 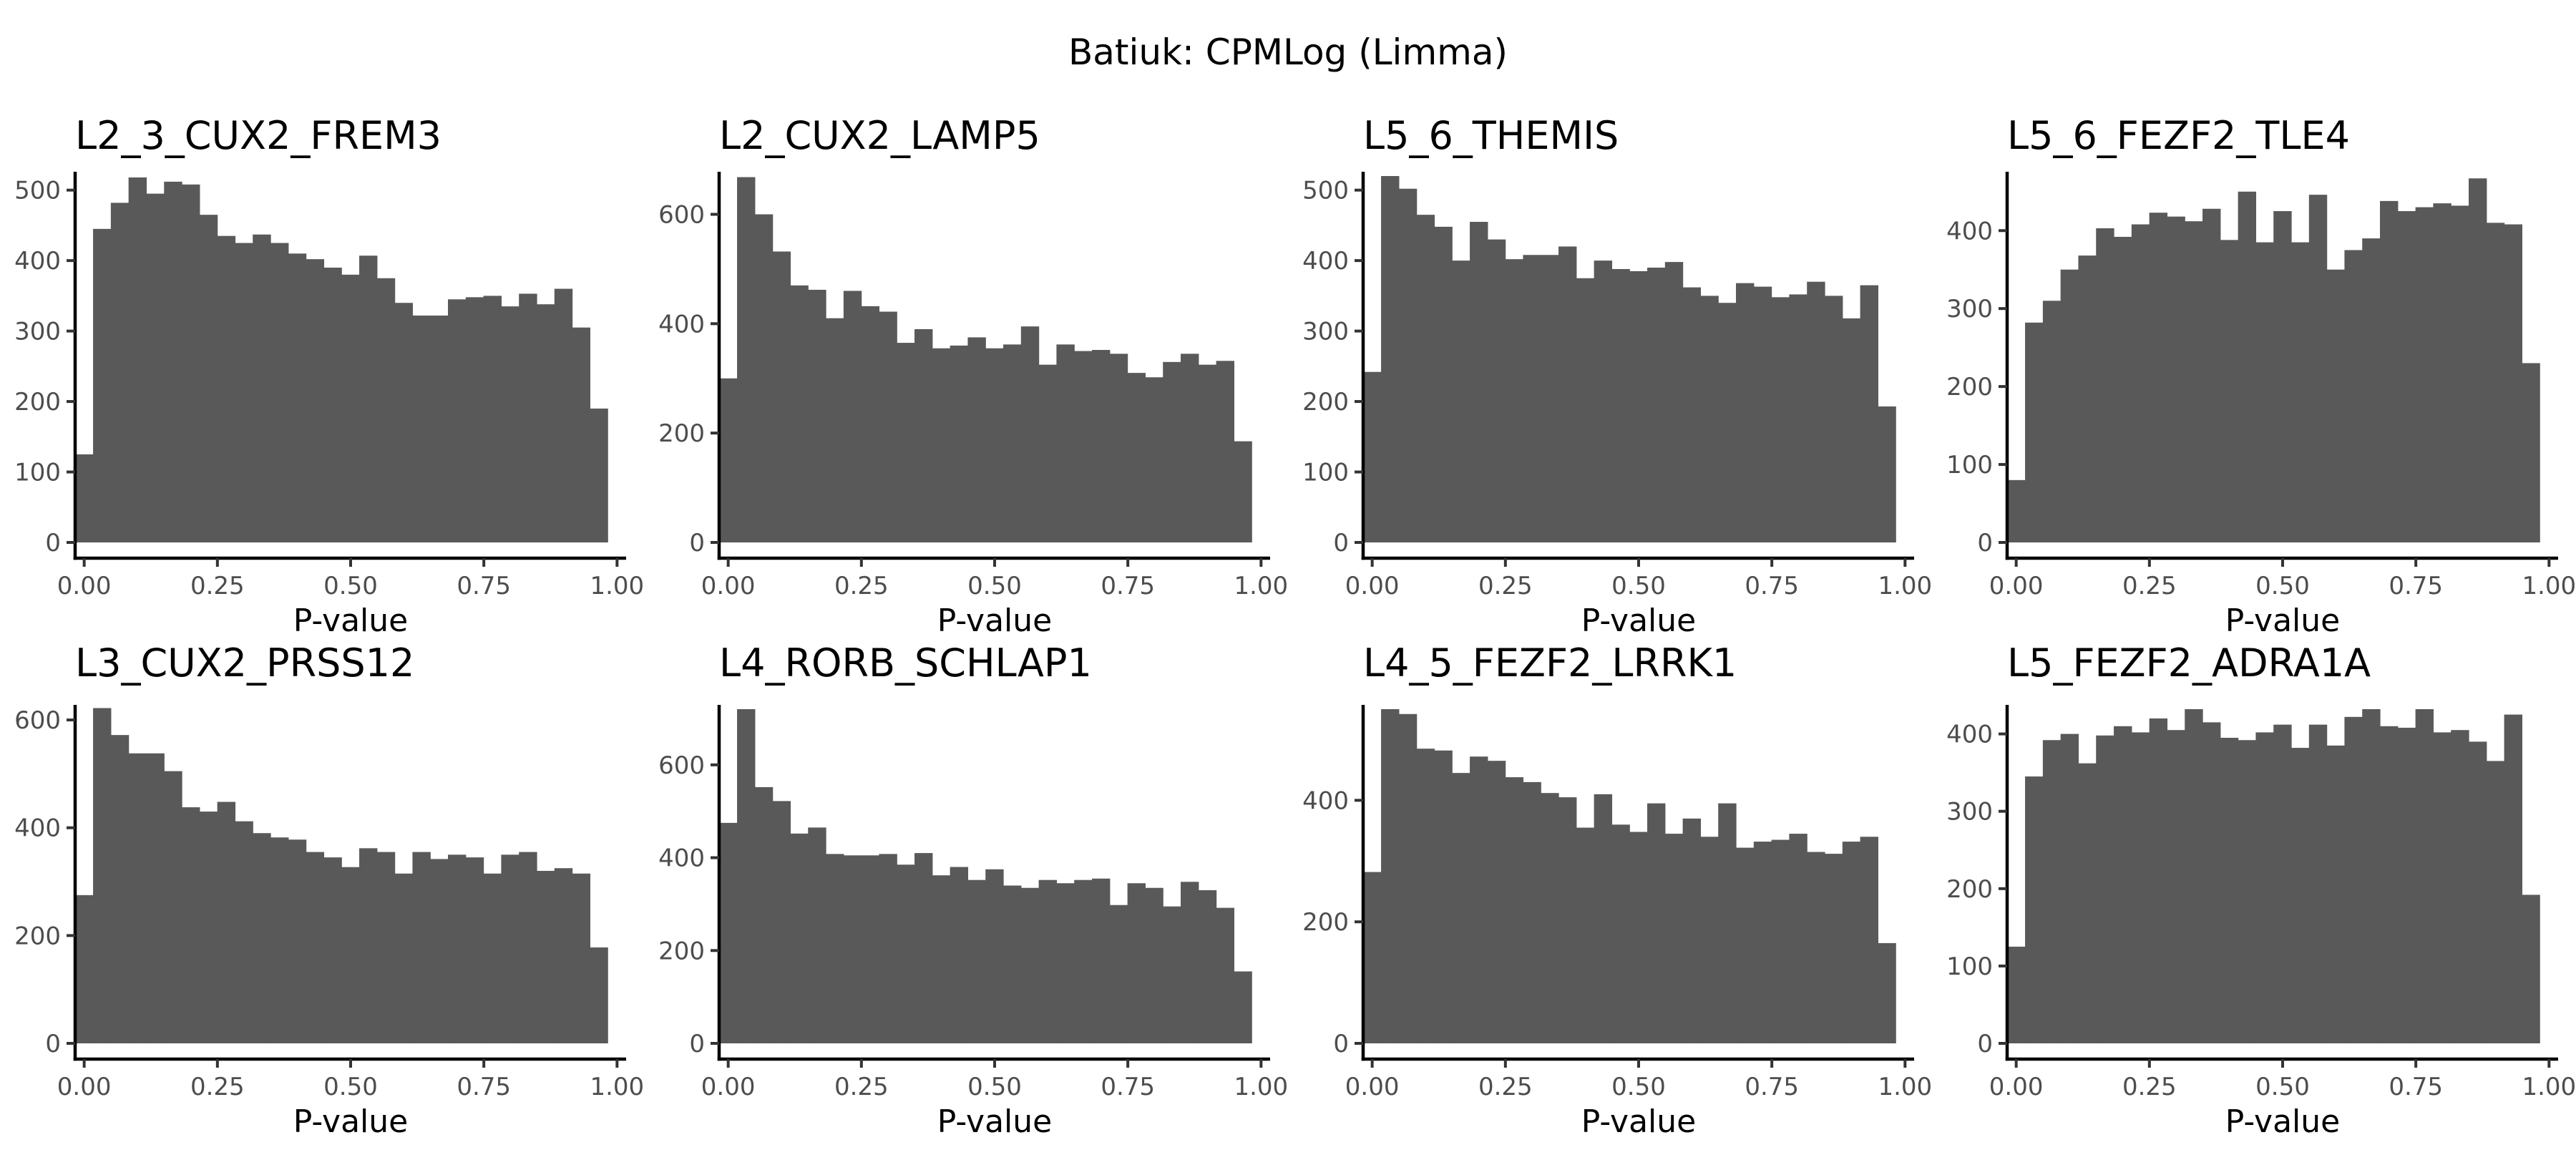 I want to click on y-tick-label: 0, so click(x=53, y=543).